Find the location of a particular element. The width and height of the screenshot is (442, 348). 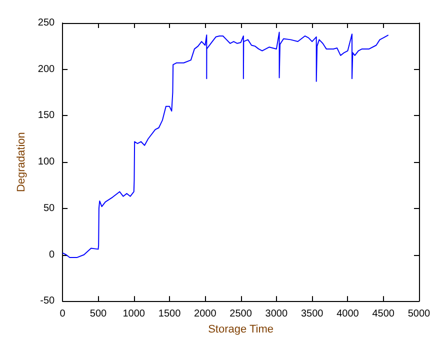

x-tick-label: 1500 is located at coordinates (170, 314).